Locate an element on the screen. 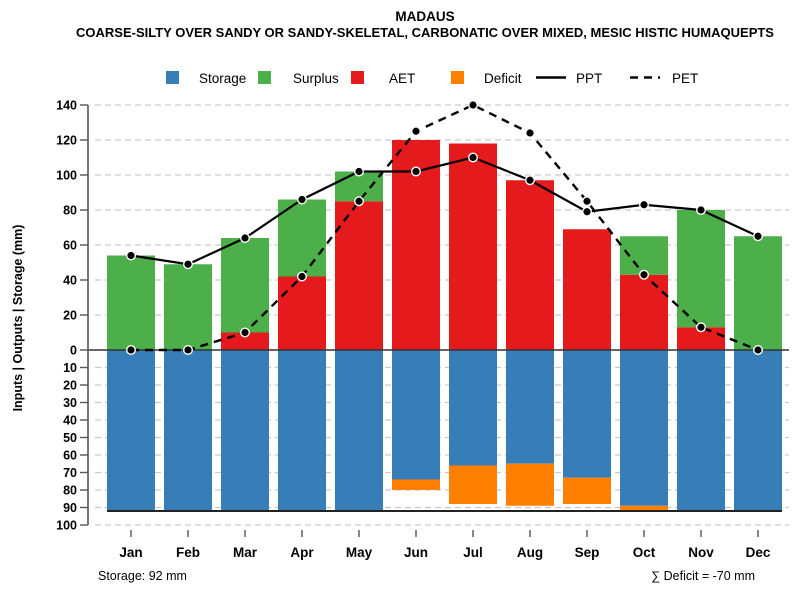 Image resolution: width=800 pixels, height=600 pixels. legend-label-aet: AET is located at coordinates (402, 78).